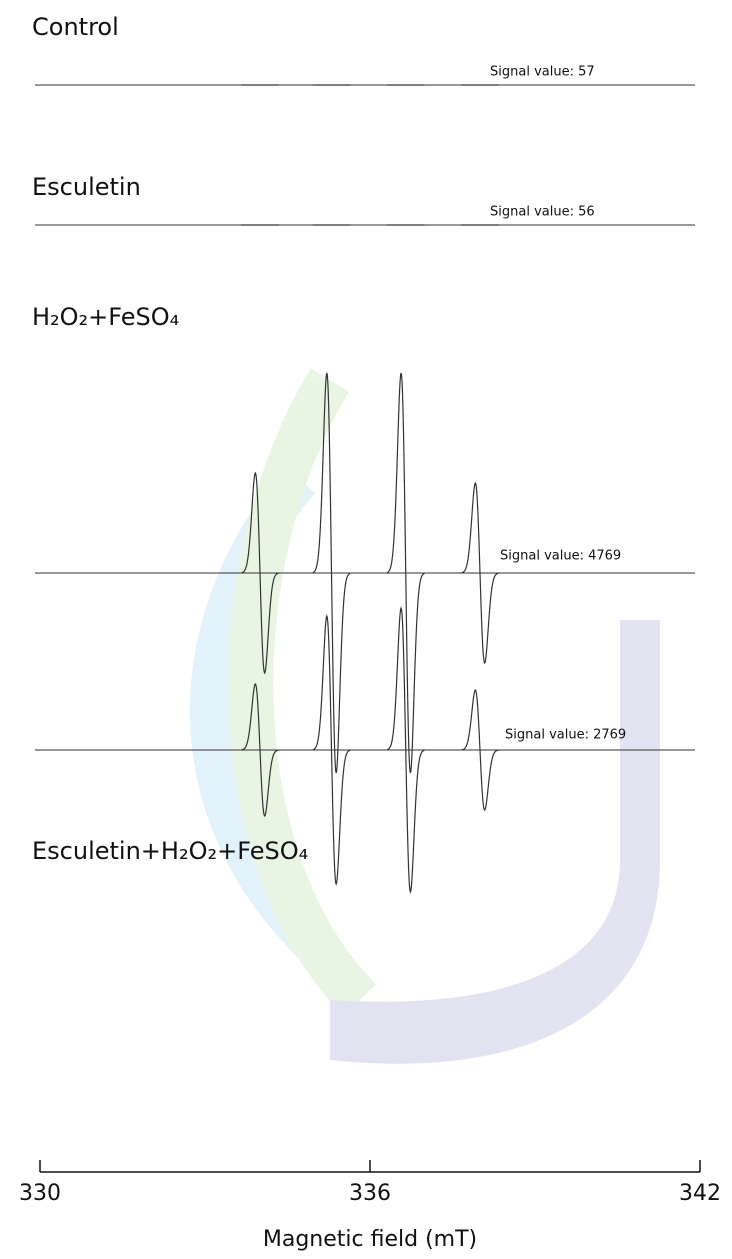  What do you see at coordinates (370, 1239) in the screenshot?
I see `x-axis-label: Magnetic field (mT)` at bounding box center [370, 1239].